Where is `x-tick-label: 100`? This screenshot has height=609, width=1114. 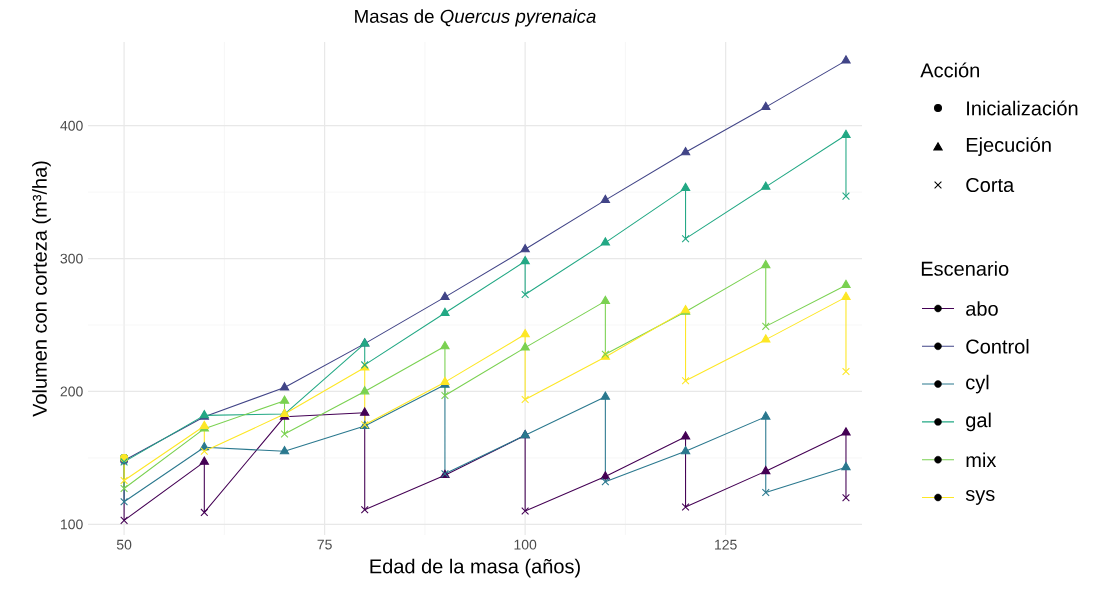
x-tick-label: 100 is located at coordinates (525, 544).